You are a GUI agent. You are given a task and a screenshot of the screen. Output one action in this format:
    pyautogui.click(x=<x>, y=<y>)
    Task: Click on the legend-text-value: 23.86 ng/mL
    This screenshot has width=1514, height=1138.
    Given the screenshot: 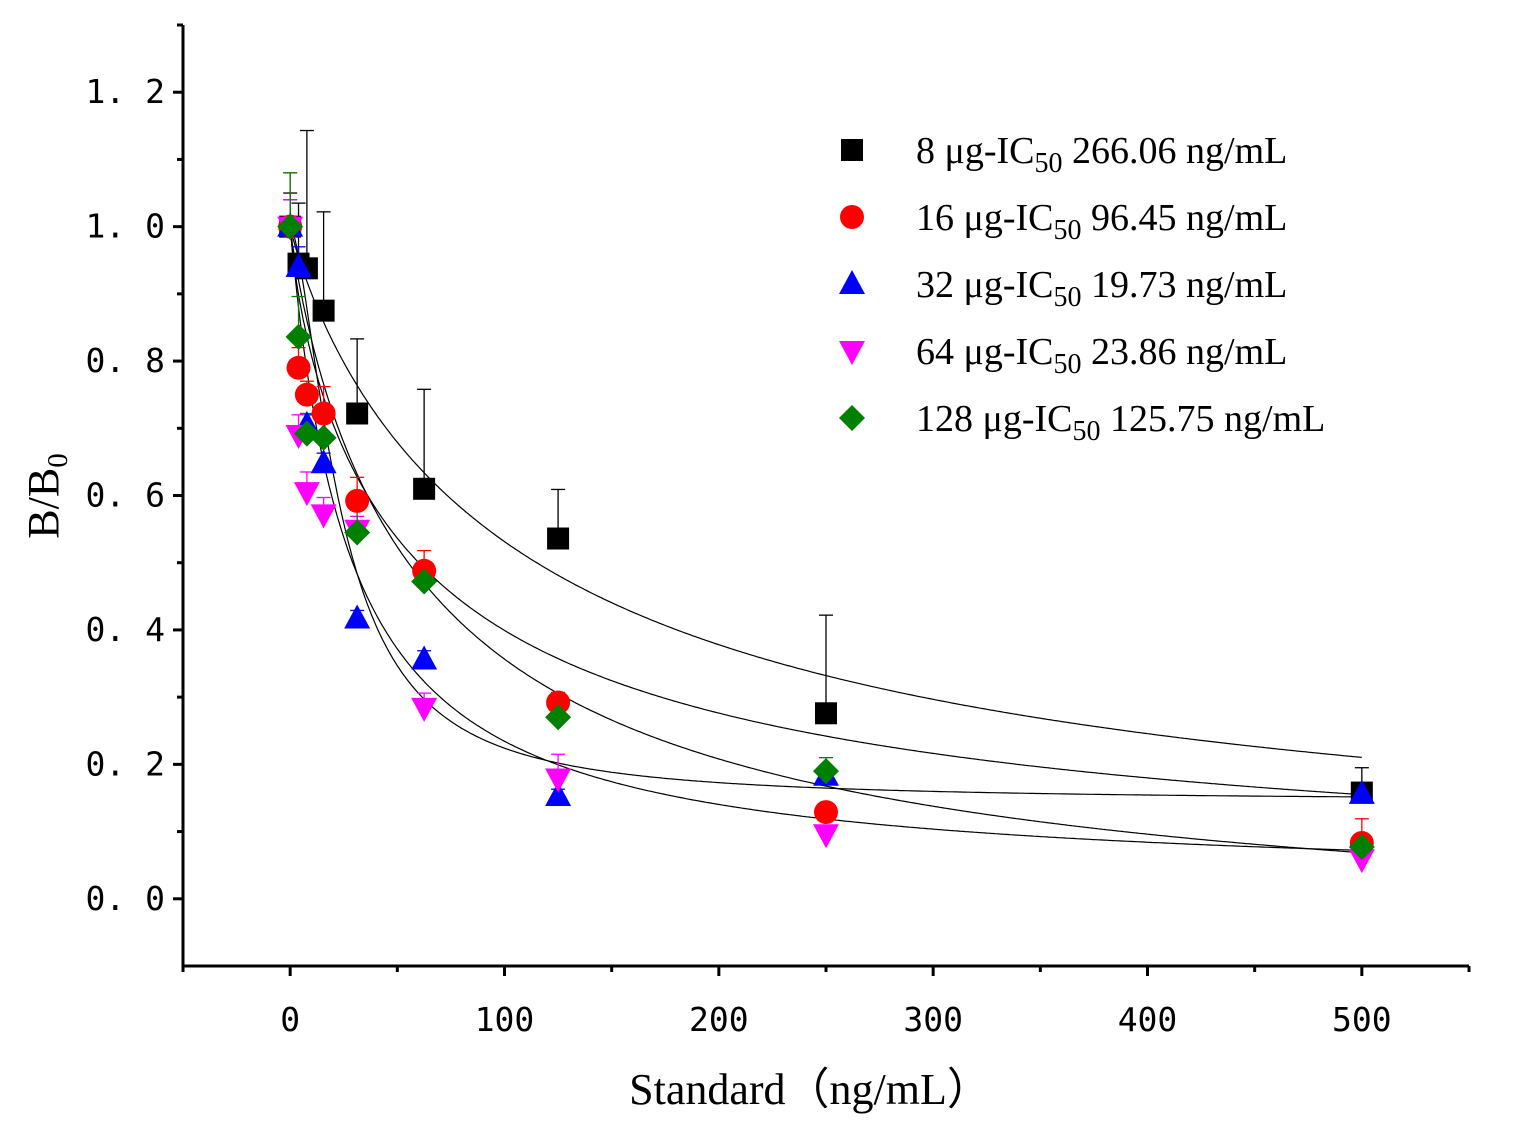 What is the action you would take?
    pyautogui.click(x=1185, y=352)
    